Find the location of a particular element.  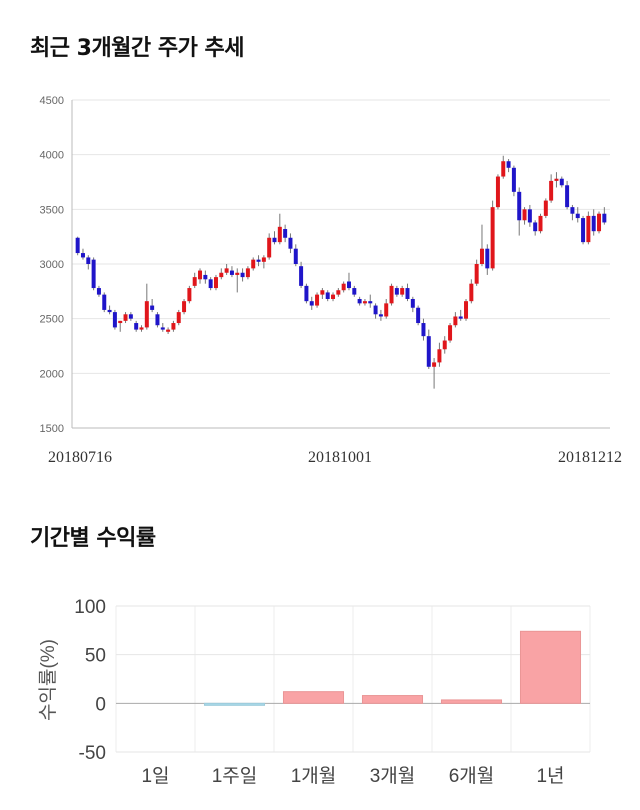

x-tick-label: 1주일 is located at coordinates (235, 776).